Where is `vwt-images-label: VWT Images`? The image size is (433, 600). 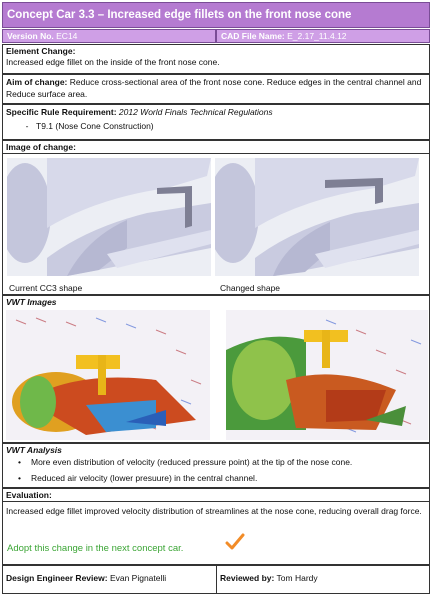
vwt-images-label: VWT Images is located at coordinates (216, 302).